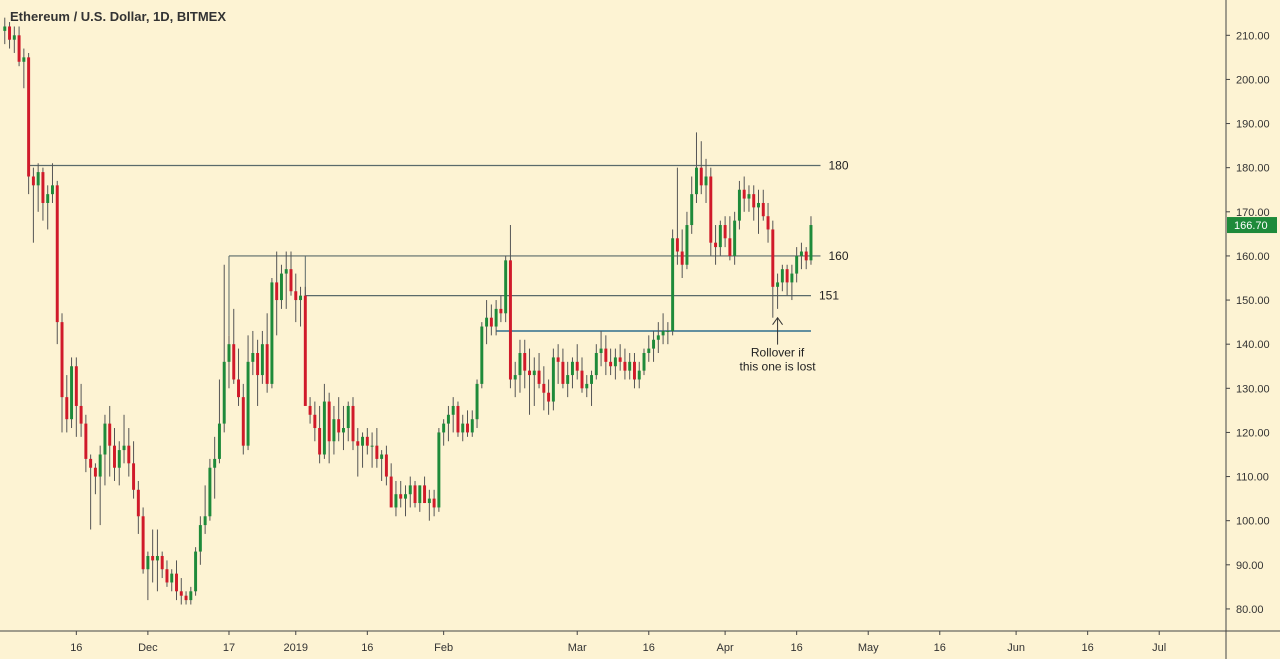  I want to click on time-tick-label: Dec, so click(148, 648).